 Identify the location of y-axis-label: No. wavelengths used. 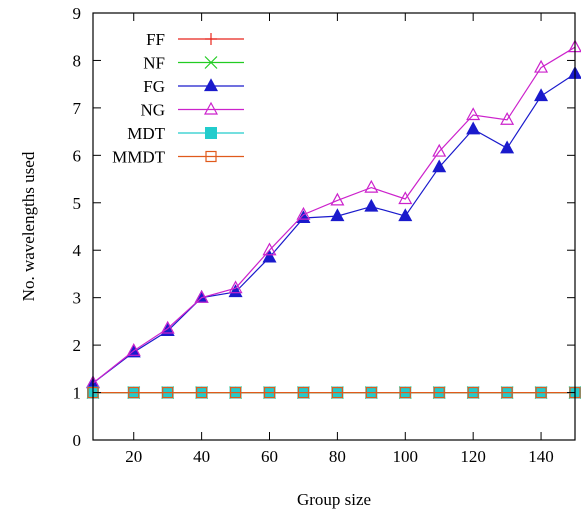
(28, 226).